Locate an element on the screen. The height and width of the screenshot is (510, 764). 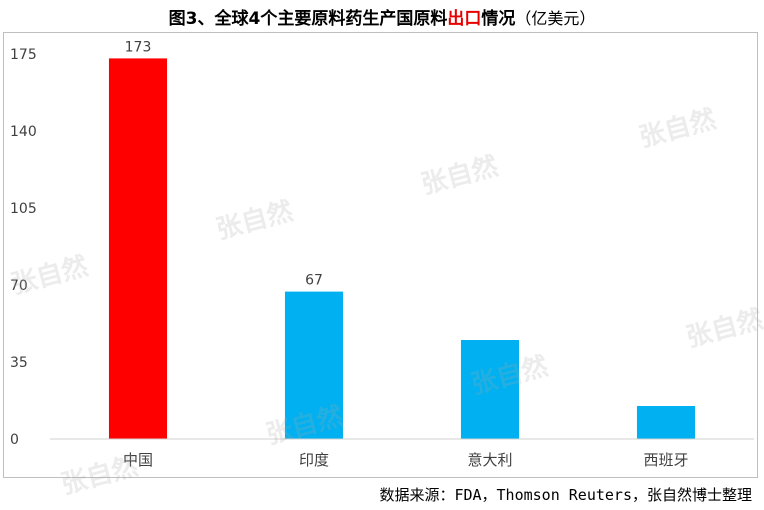
x-axis: 中国 印度 意大利 西班牙 is located at coordinates (406, 460).